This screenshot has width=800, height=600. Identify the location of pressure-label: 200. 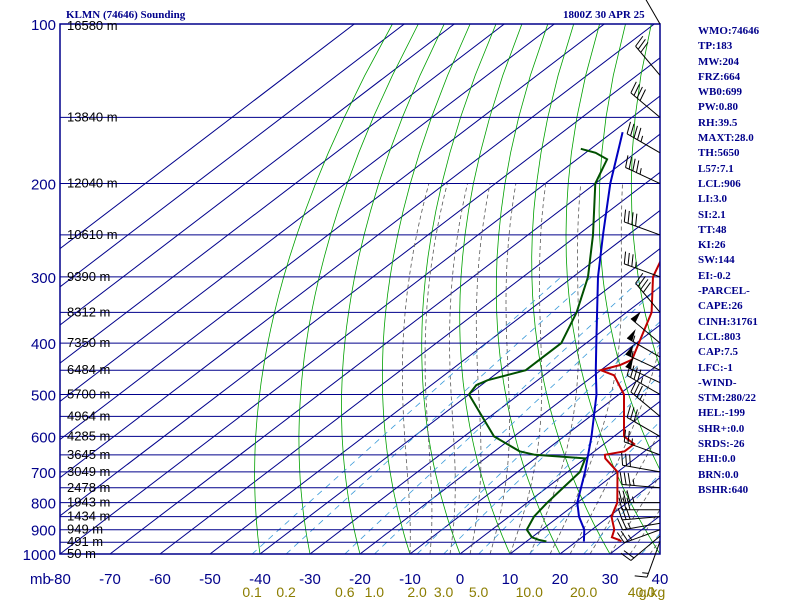
(43, 185).